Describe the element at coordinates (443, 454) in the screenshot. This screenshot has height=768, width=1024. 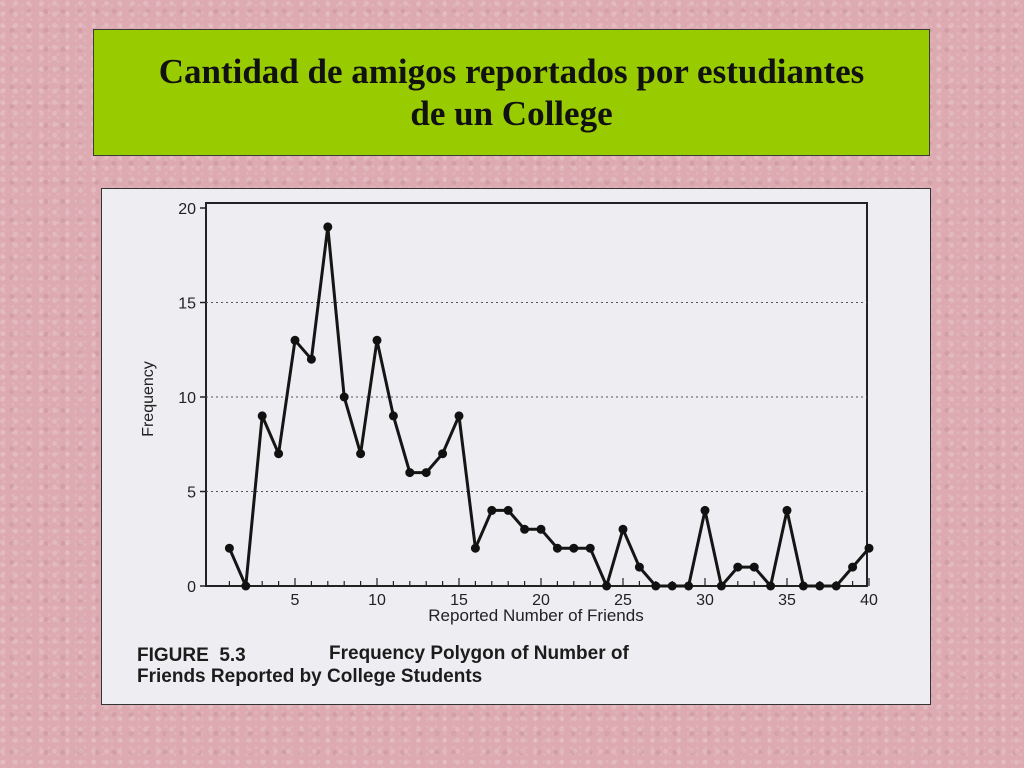
I see `data-point-x14` at that location.